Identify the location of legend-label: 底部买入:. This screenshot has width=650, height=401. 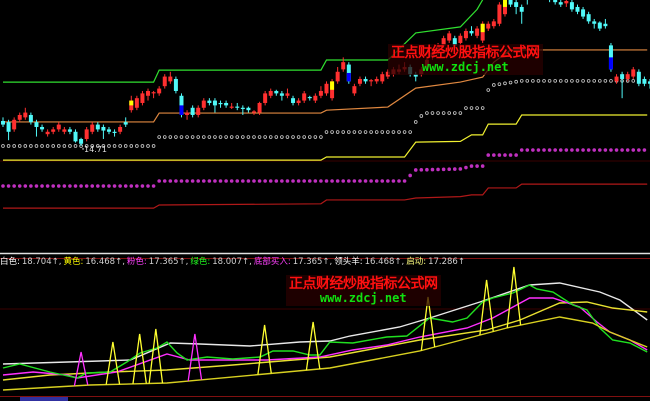
(272, 262).